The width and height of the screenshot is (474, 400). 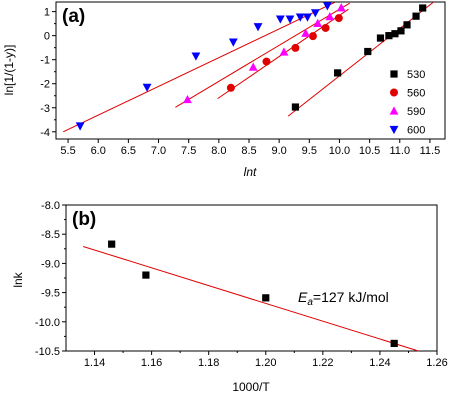 I want to click on chart-a-y-tick-label: -1, so click(x=45, y=61).